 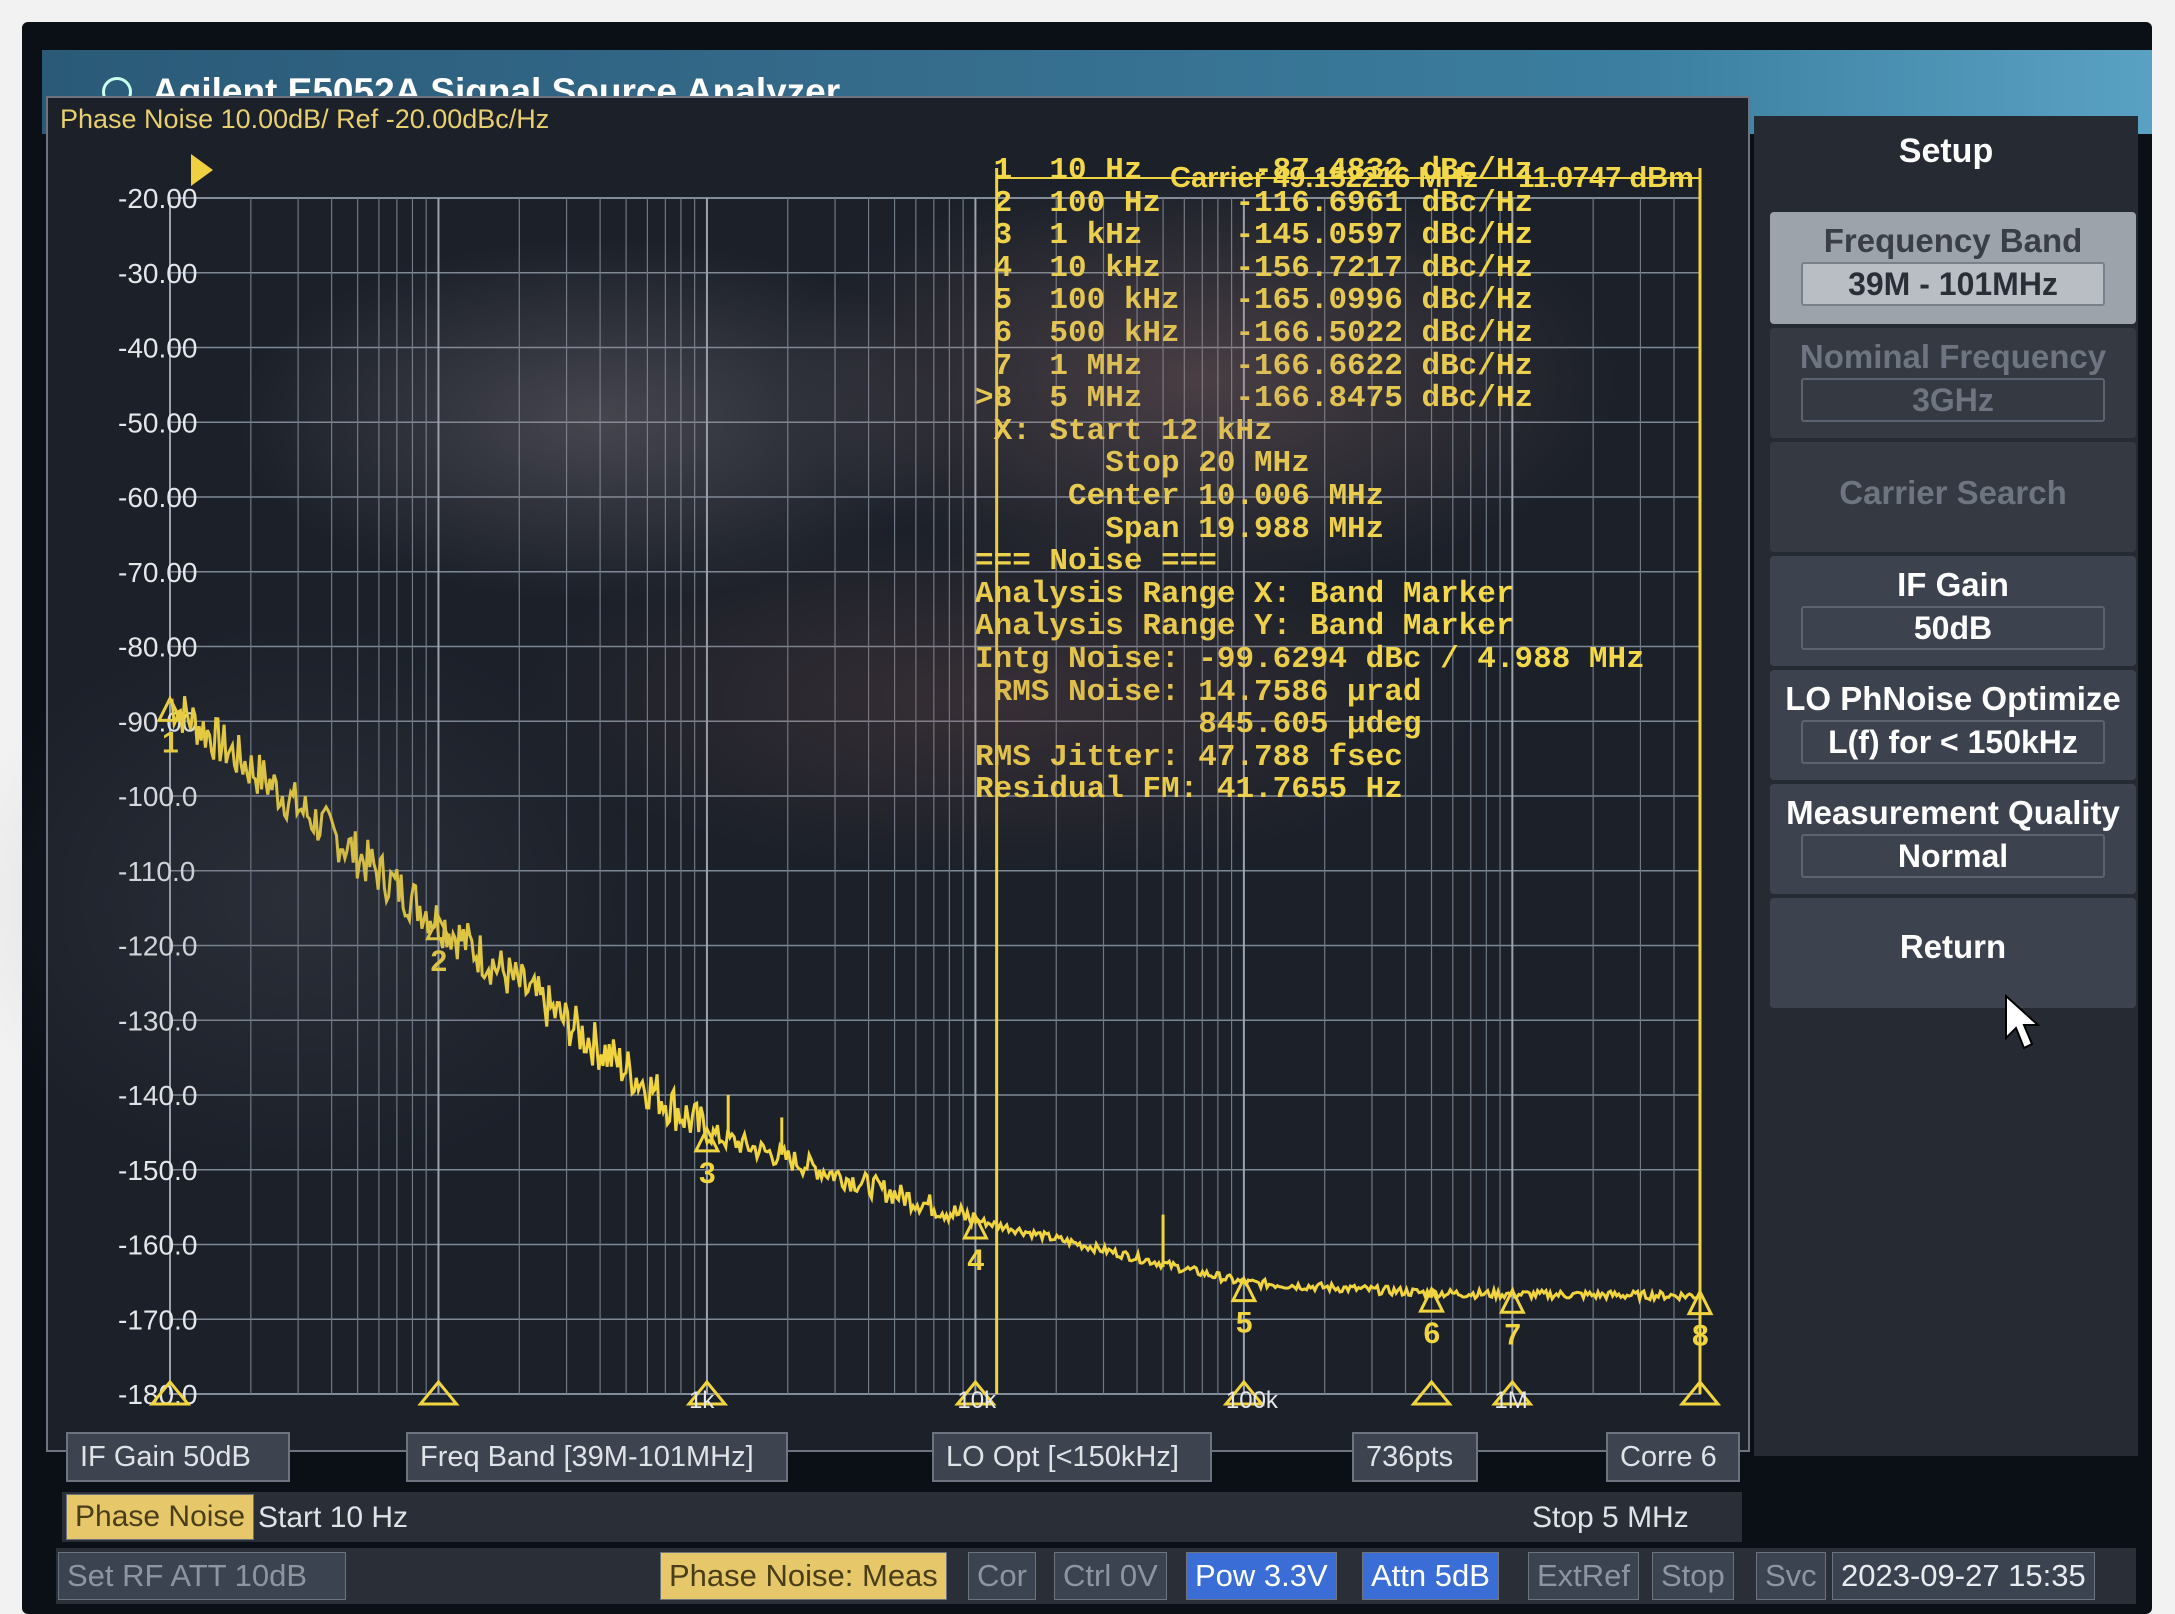 What do you see at coordinates (1254, 333) in the screenshot?
I see `marker-row: 6 500 kHz -166.5022 dBc/Hz` at bounding box center [1254, 333].